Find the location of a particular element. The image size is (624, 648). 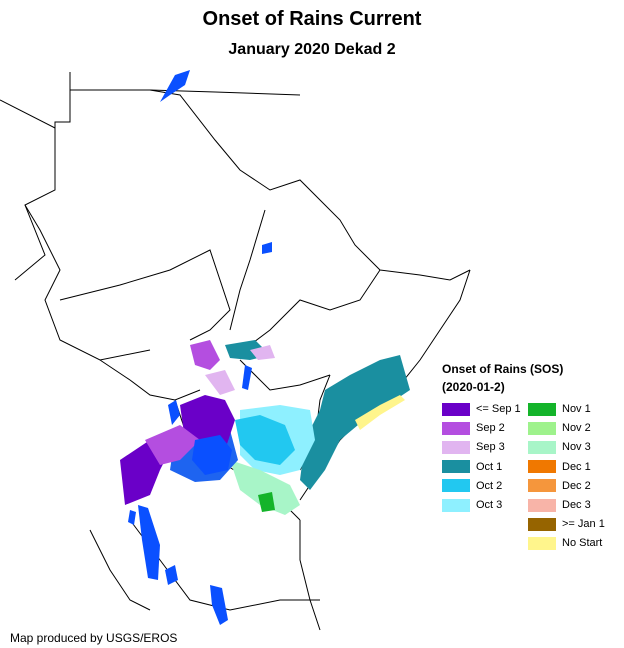

border-ethiopia-kenya is located at coordinates (285, 375).